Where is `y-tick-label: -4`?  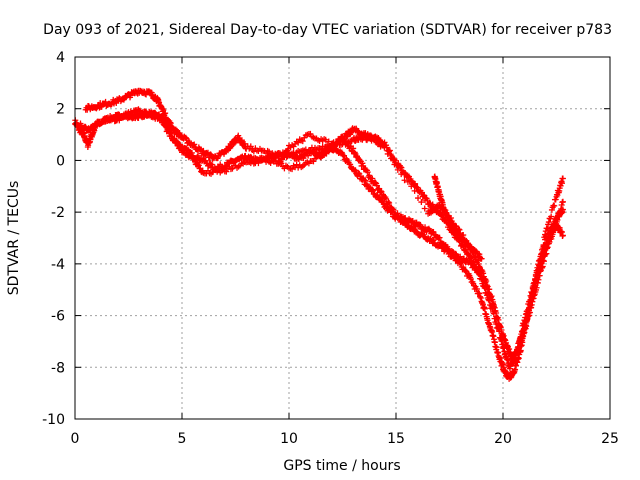
y-tick-label: -4 is located at coordinates (58, 265).